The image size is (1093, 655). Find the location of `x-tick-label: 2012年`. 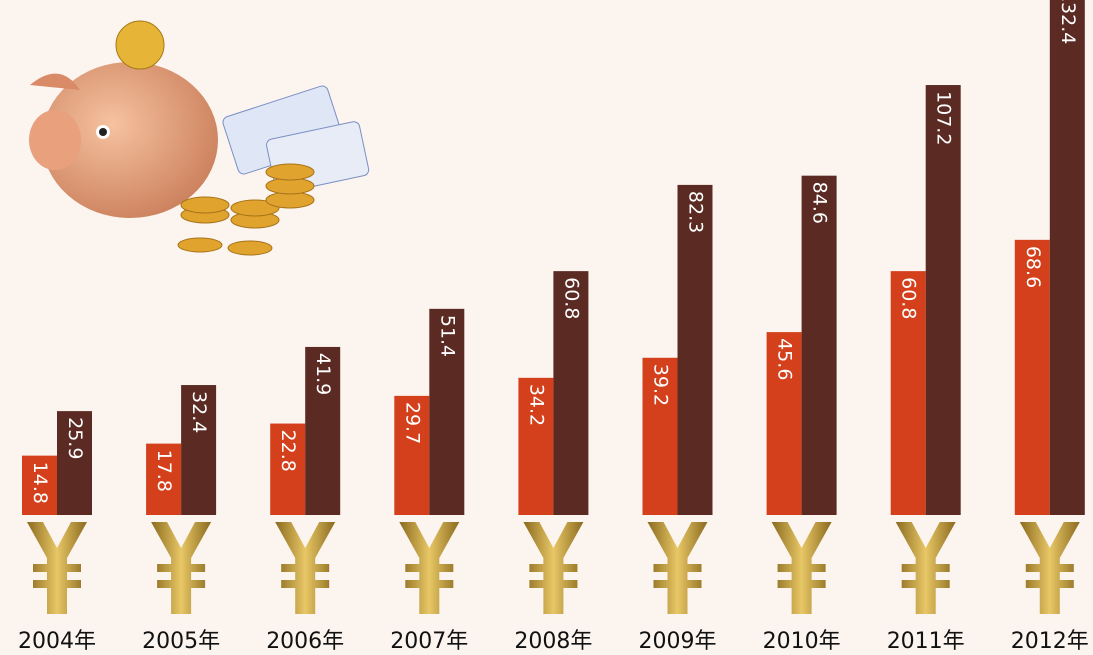

x-tick-label: 2012年 is located at coordinates (1050, 641).